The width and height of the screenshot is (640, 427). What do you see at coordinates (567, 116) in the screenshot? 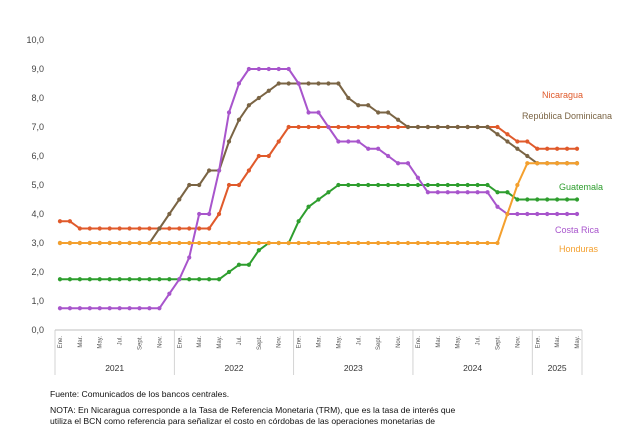
I see `series-label-republica-dominicana: República Dominicana` at bounding box center [567, 116].